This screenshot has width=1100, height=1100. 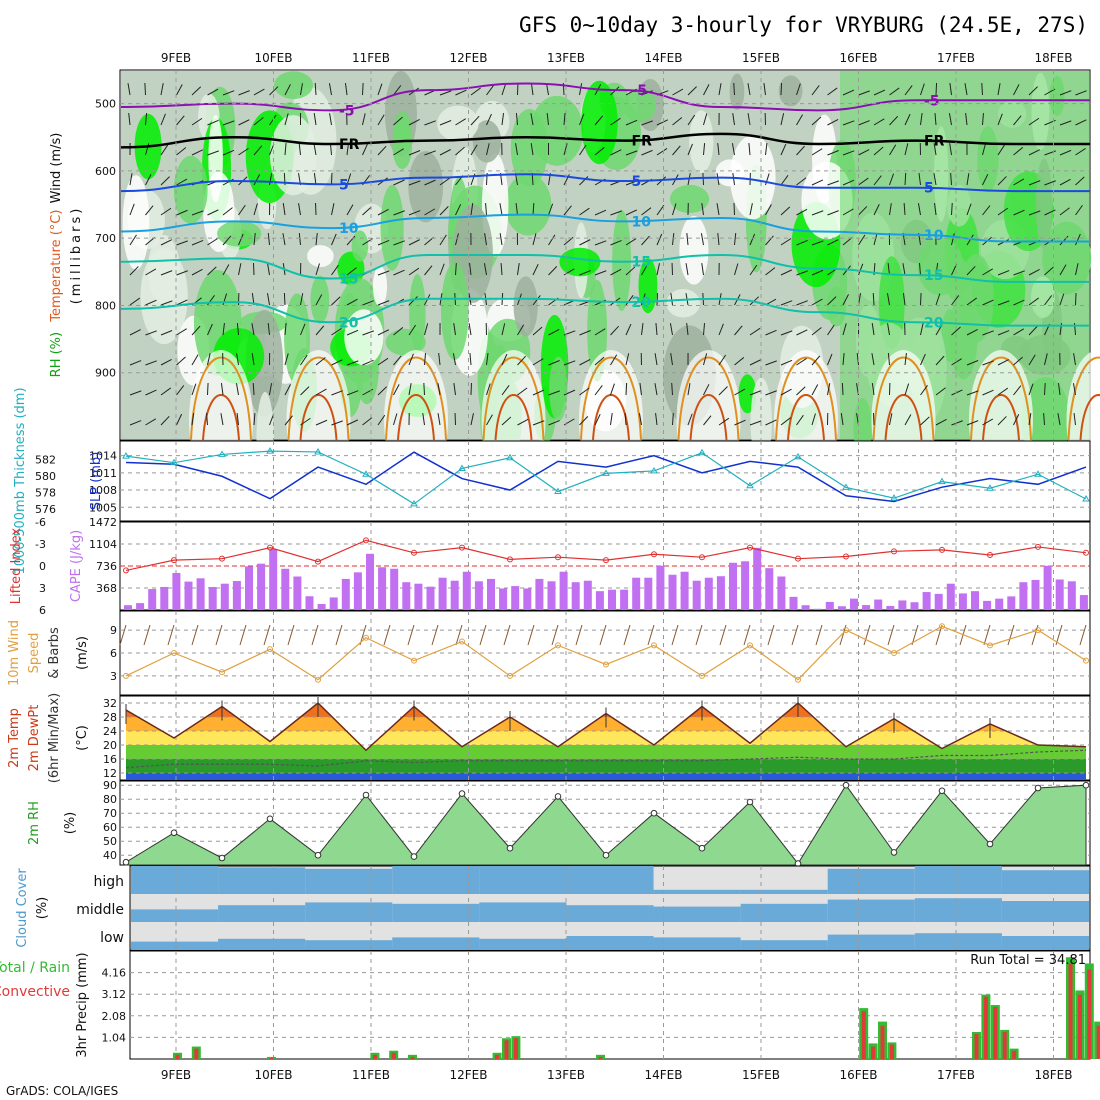 What do you see at coordinates (642, 222) in the screenshot?
I see `isotherm-label: 10` at bounding box center [642, 222].